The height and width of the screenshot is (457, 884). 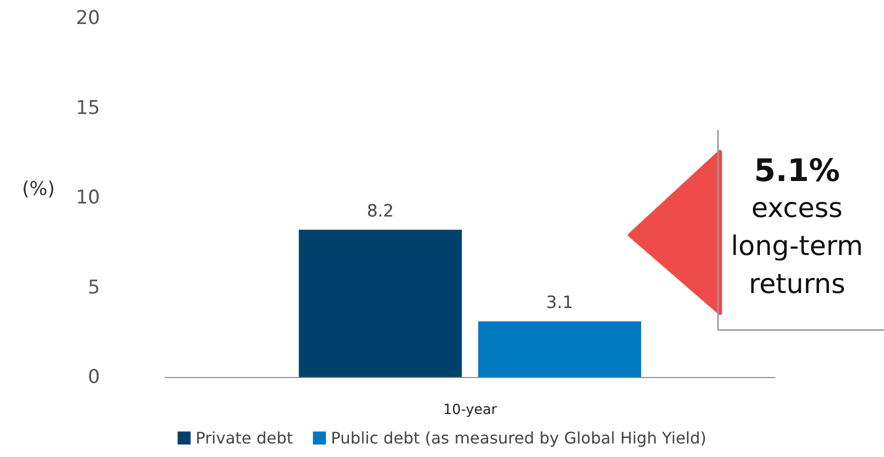 I want to click on data-label: 8.2, so click(x=380, y=211).